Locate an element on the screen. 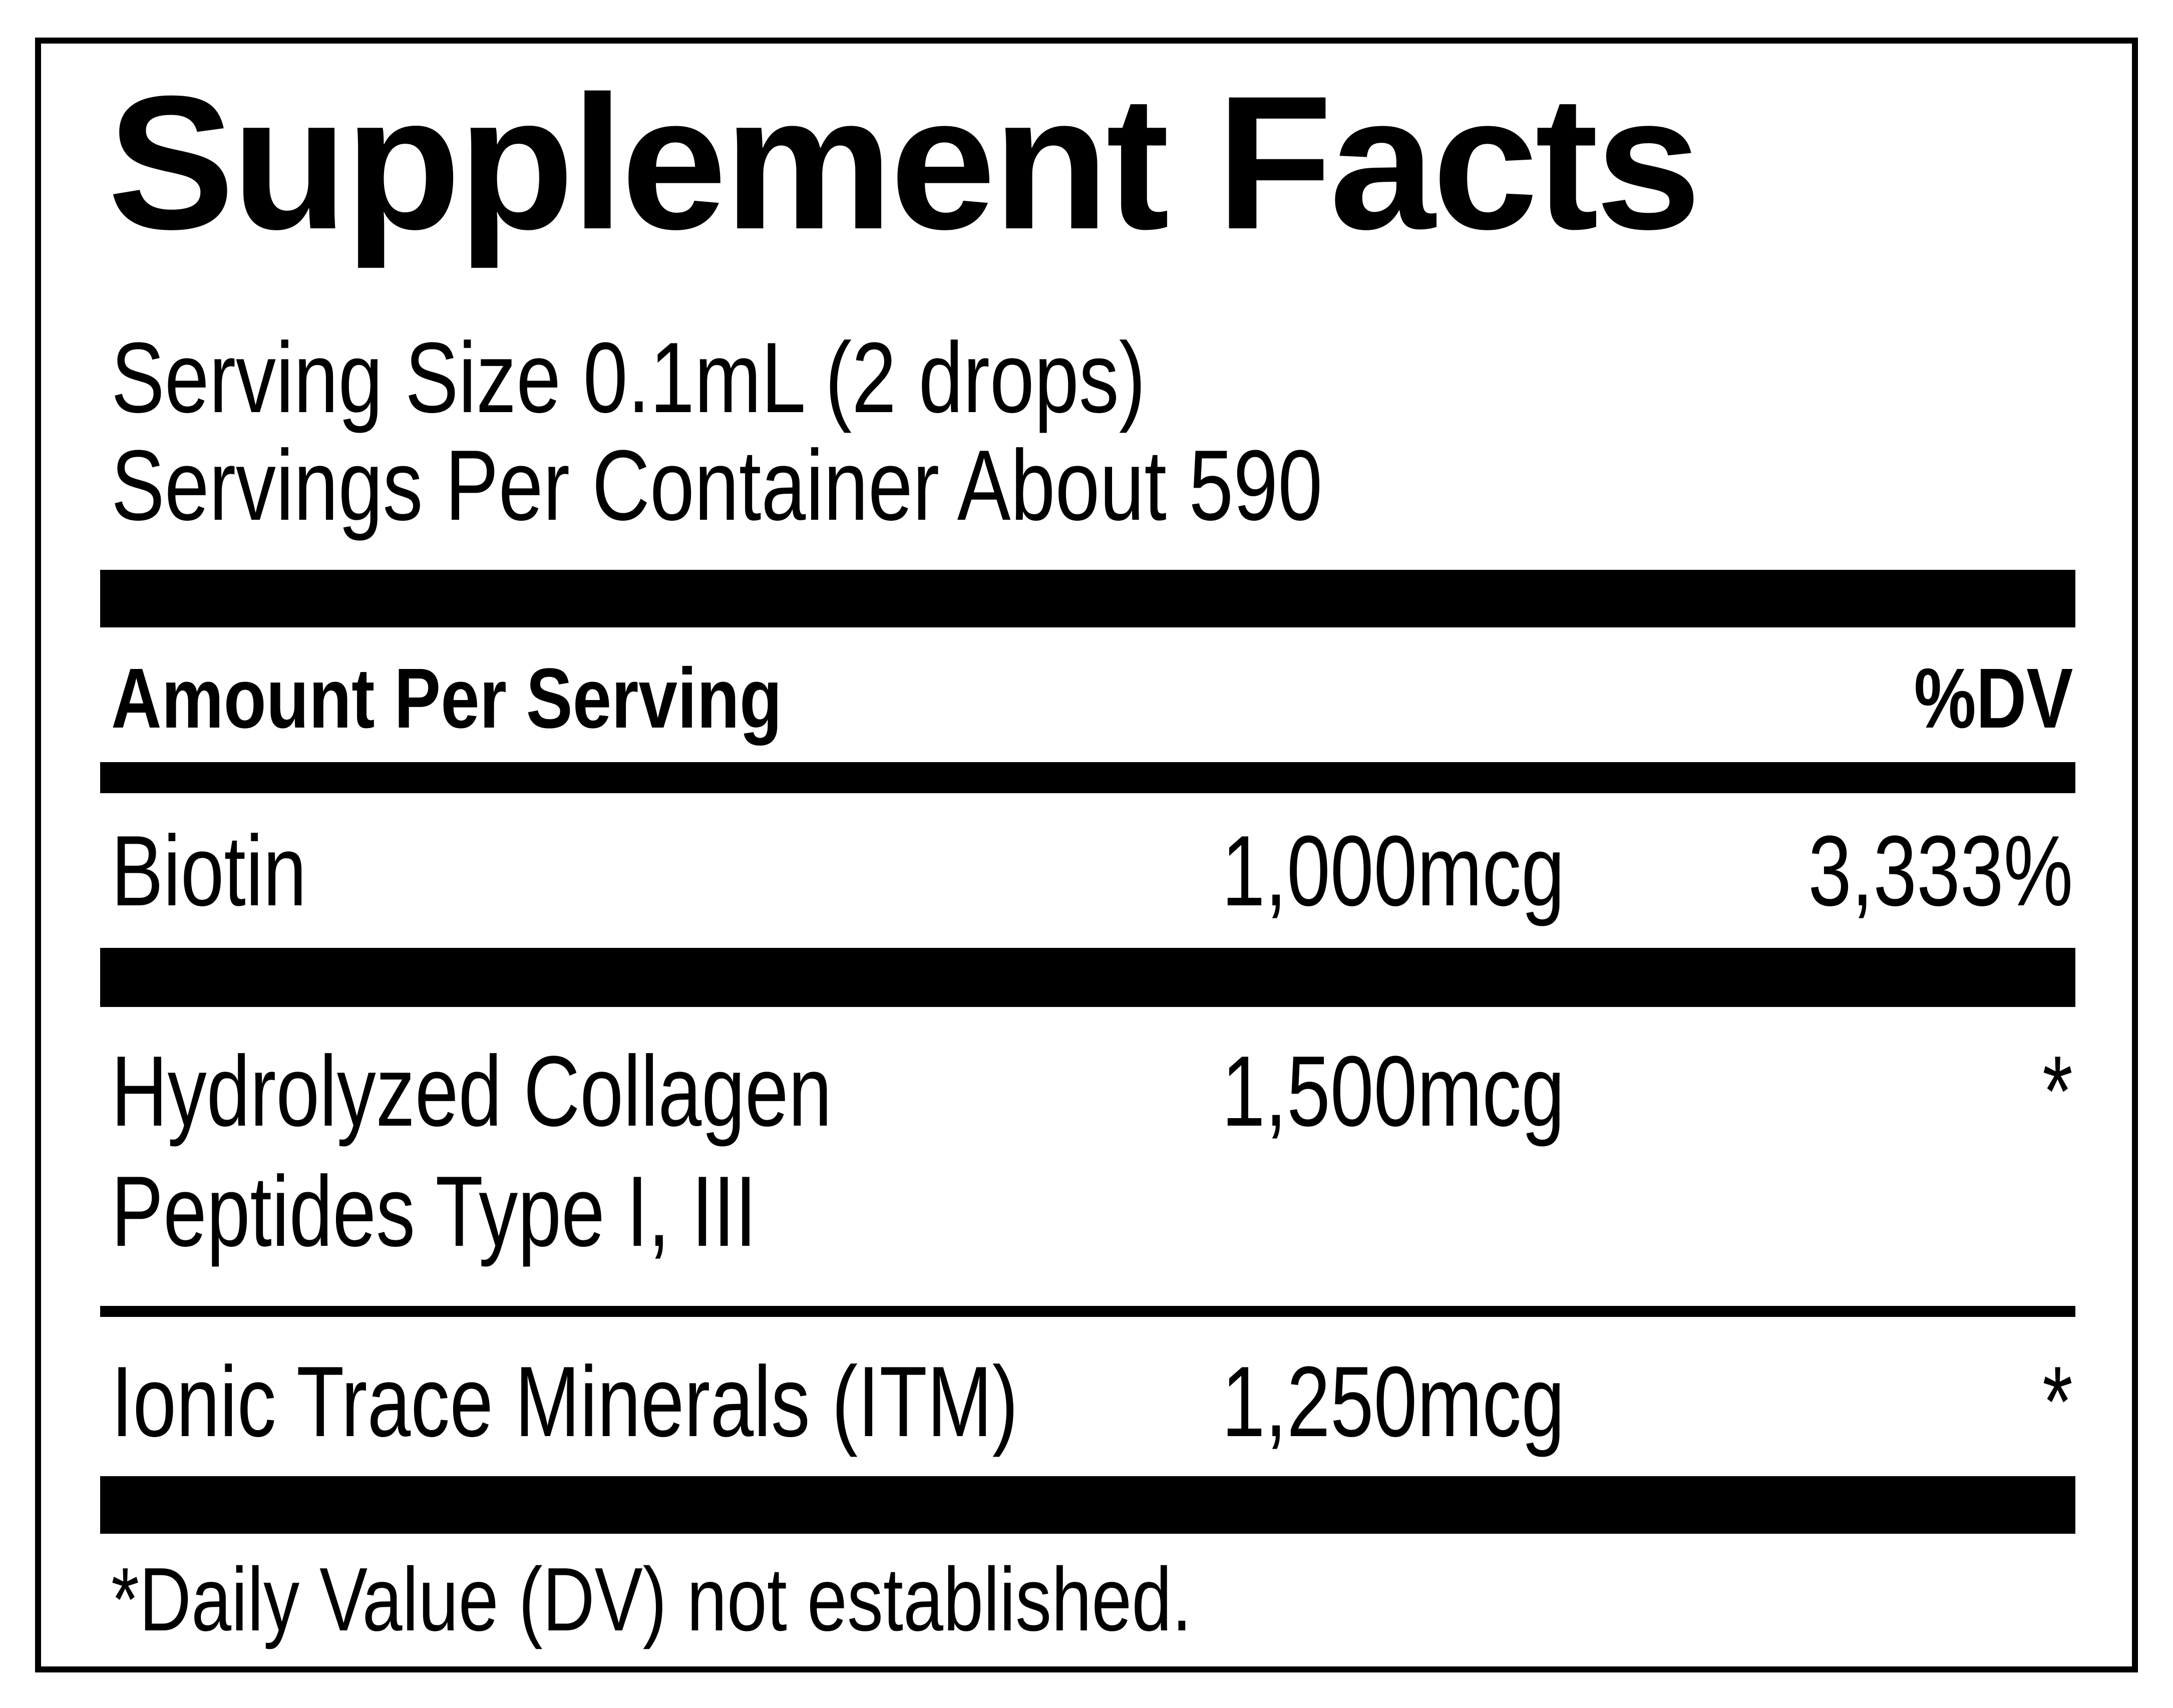  dv-header: %DV is located at coordinates (1993, 698).